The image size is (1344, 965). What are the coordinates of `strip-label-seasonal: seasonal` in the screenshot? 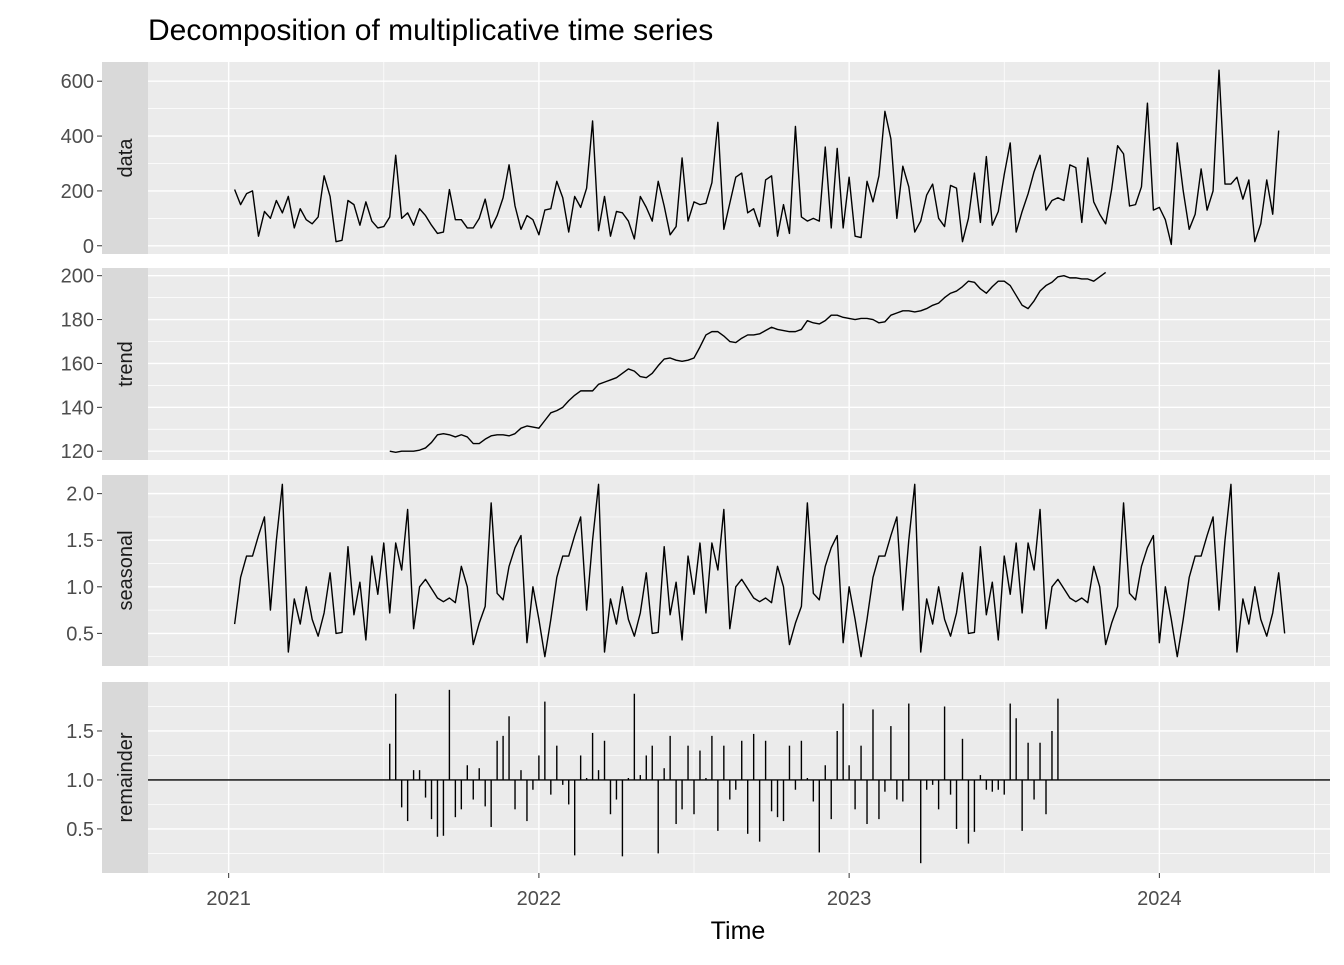 It's located at (126, 570).